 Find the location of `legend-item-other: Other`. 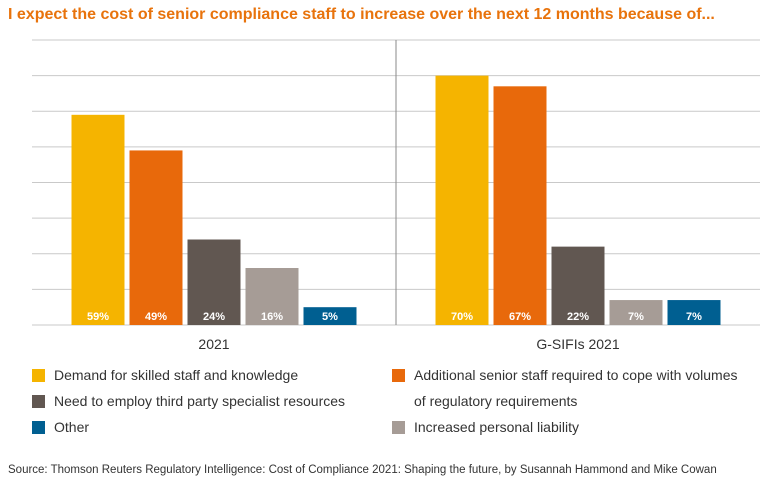

legend-item-other: Other is located at coordinates (60, 427).